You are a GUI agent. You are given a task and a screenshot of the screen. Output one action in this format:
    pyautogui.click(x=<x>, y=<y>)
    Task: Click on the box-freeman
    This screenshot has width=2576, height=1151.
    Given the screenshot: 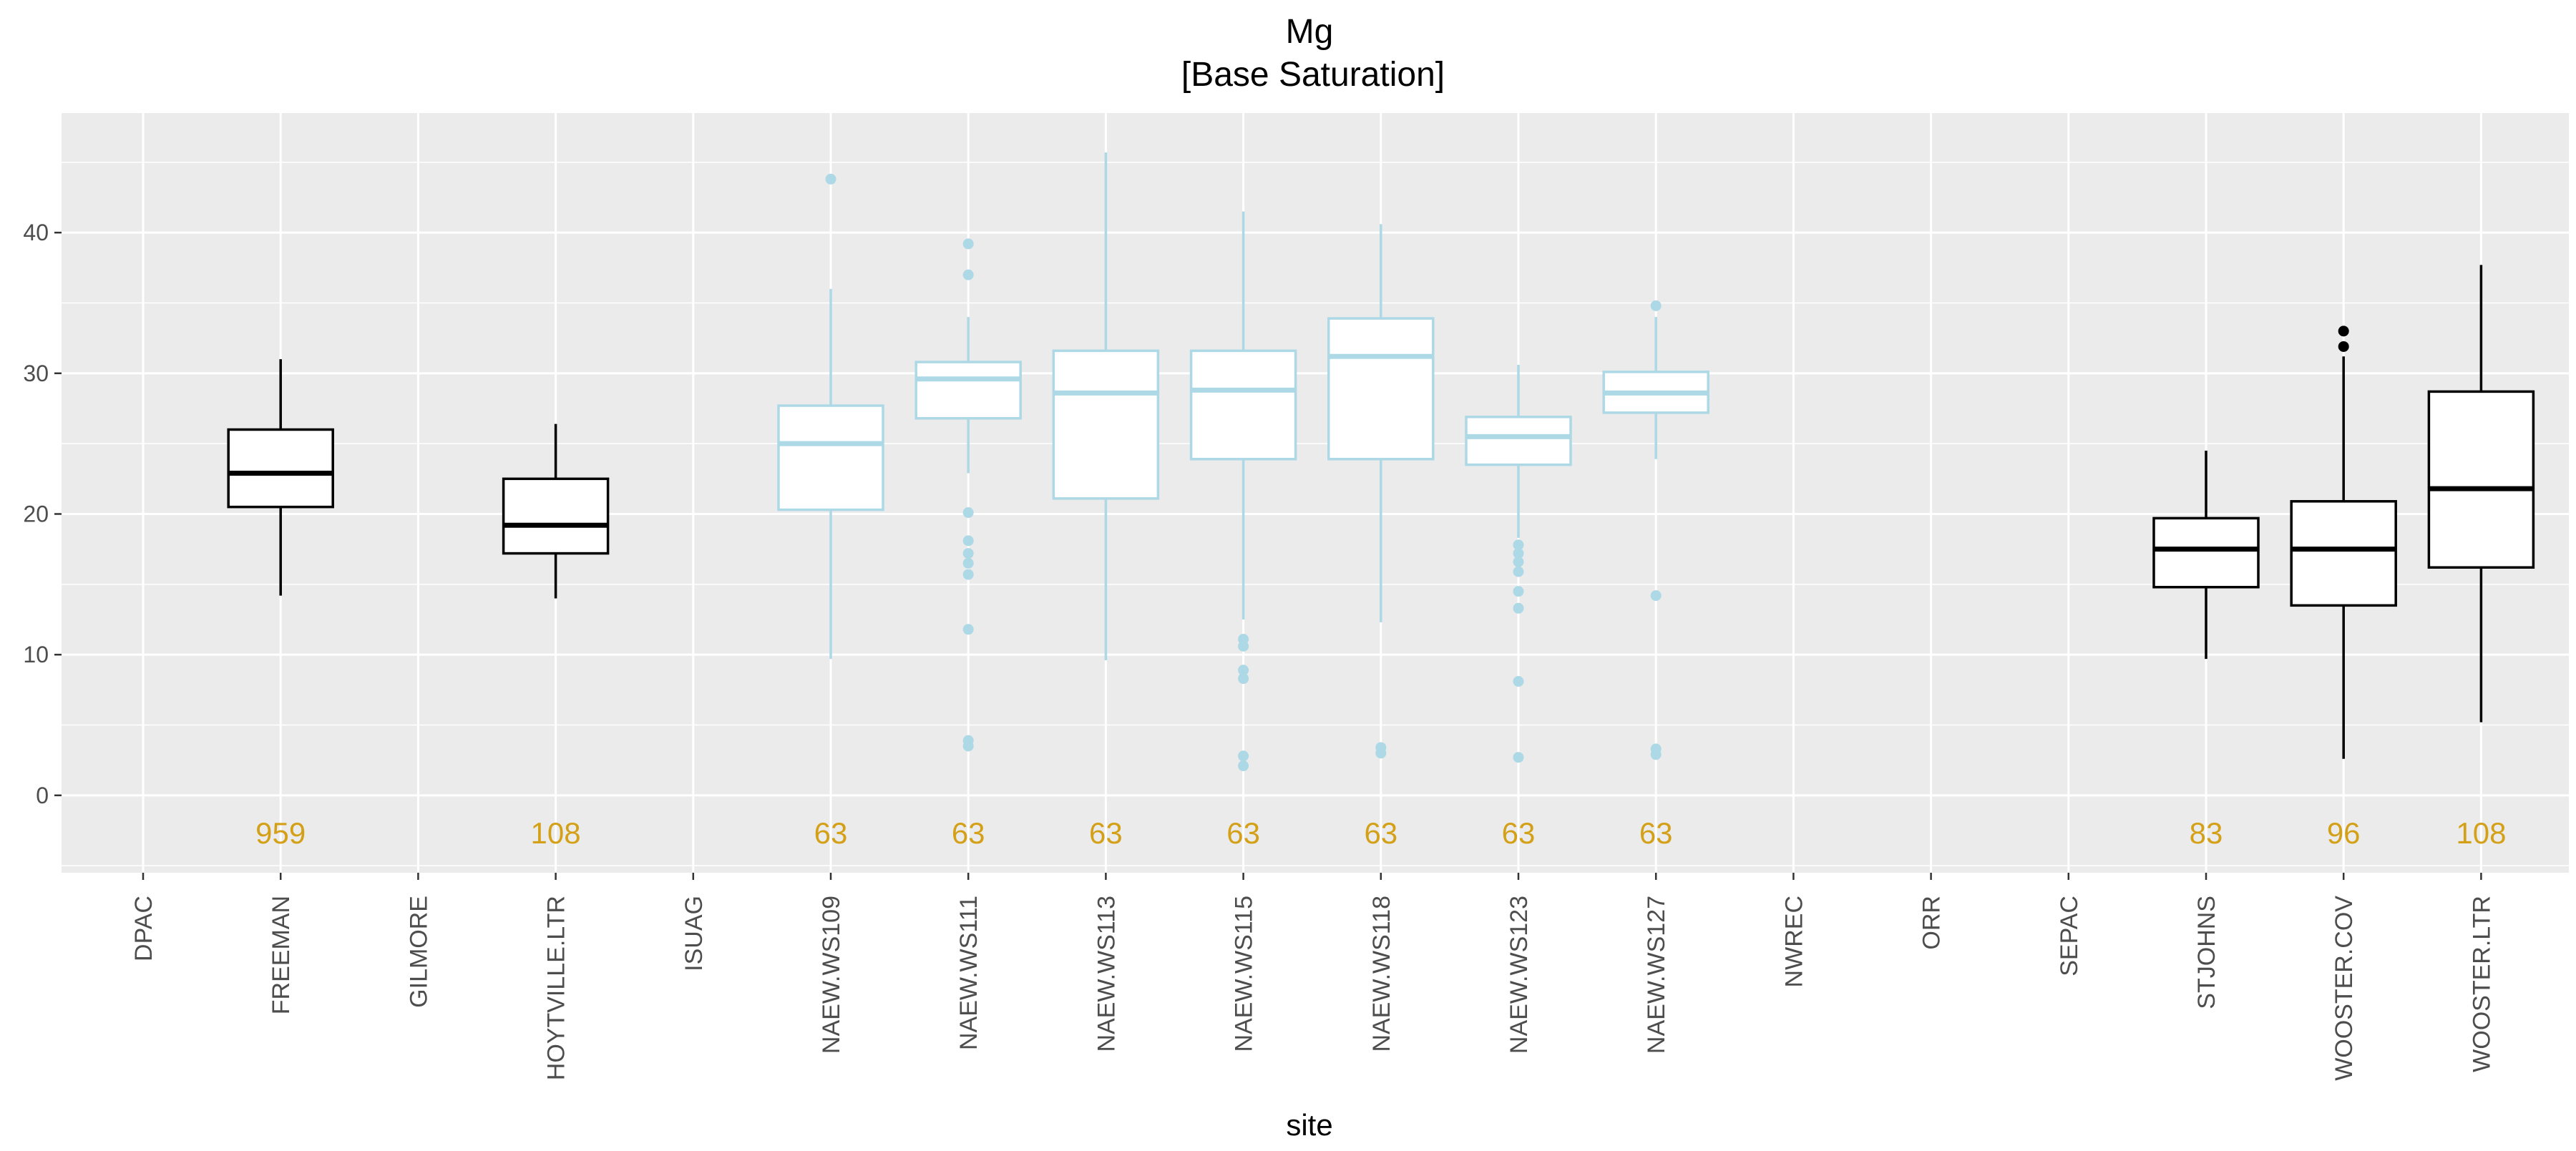 What is the action you would take?
    pyautogui.click(x=280, y=477)
    